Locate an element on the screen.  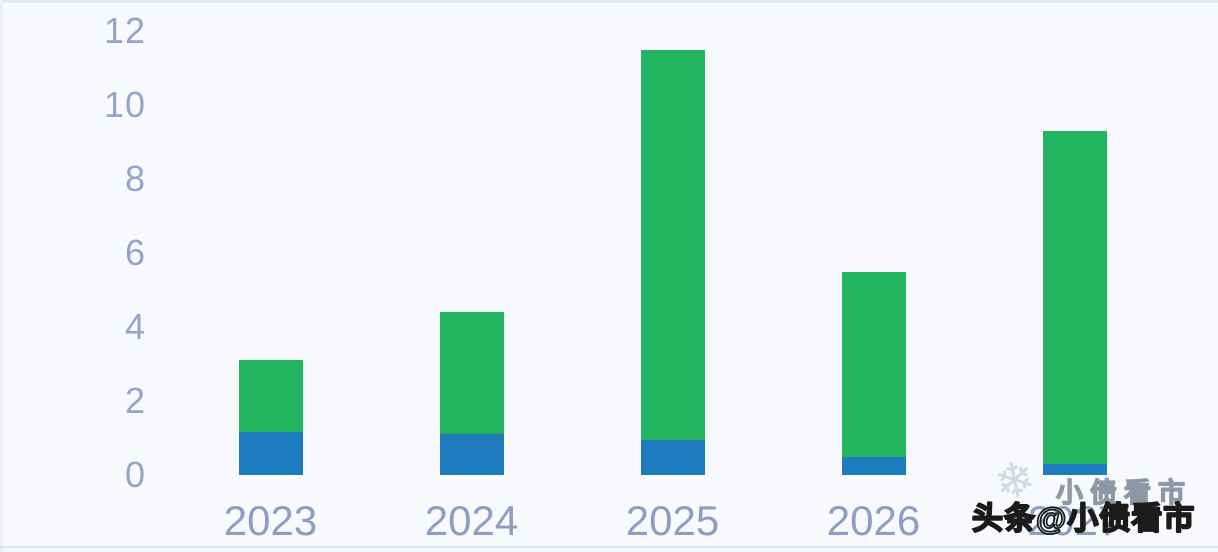
x-tick-label-2027: 2027 is located at coordinates (1074, 520).